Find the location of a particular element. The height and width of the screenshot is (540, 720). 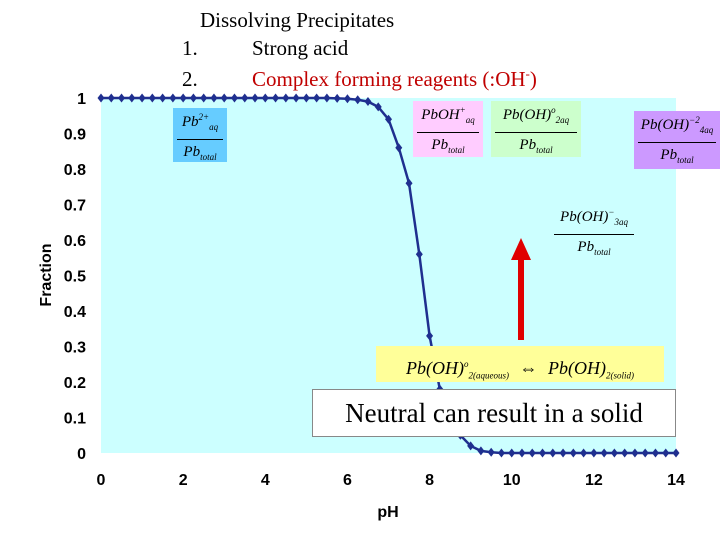

y-tick-label: 0.7 is located at coordinates (75, 206).